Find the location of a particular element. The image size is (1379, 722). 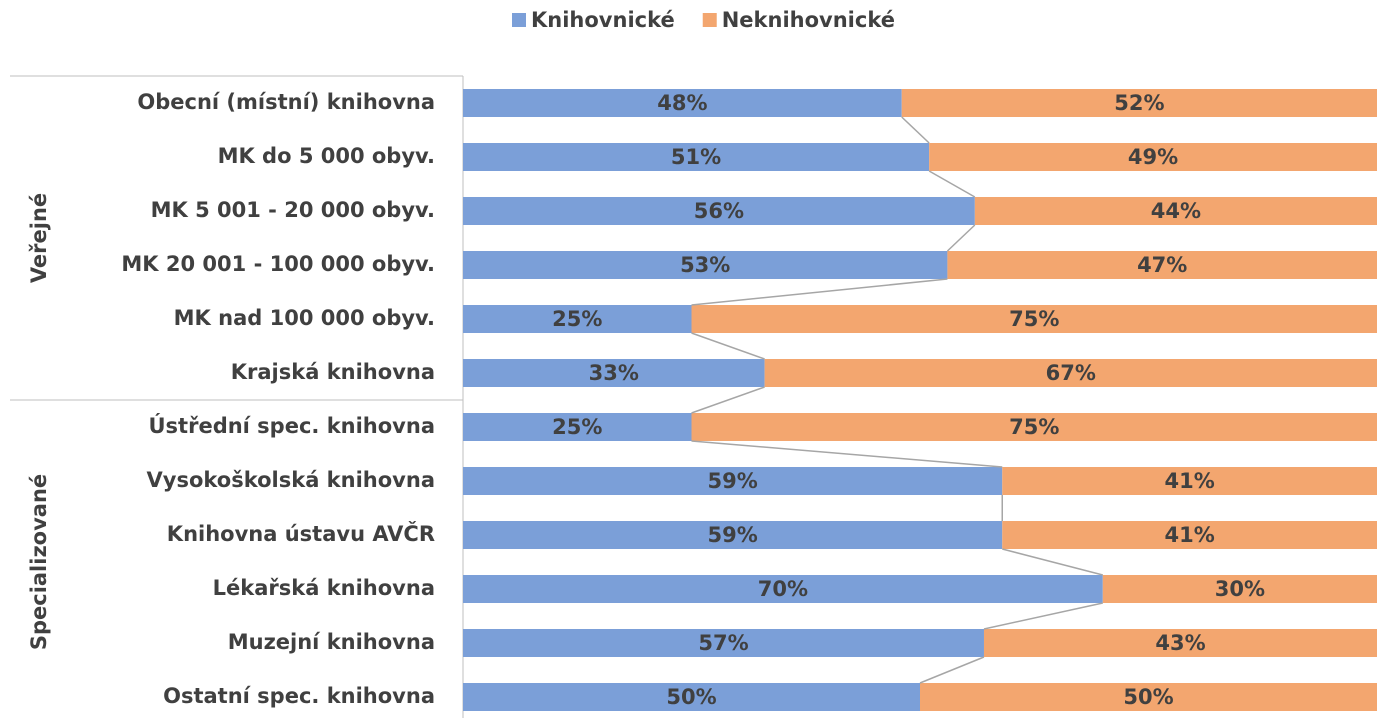

data-label: 47% is located at coordinates (1162, 265).